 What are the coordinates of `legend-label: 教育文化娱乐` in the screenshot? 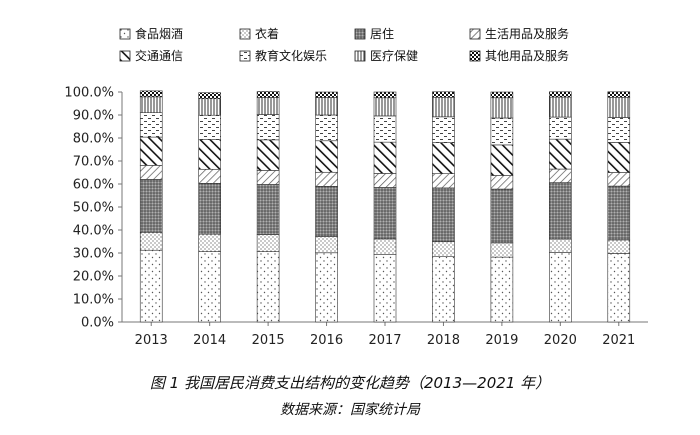 It's located at (291, 55).